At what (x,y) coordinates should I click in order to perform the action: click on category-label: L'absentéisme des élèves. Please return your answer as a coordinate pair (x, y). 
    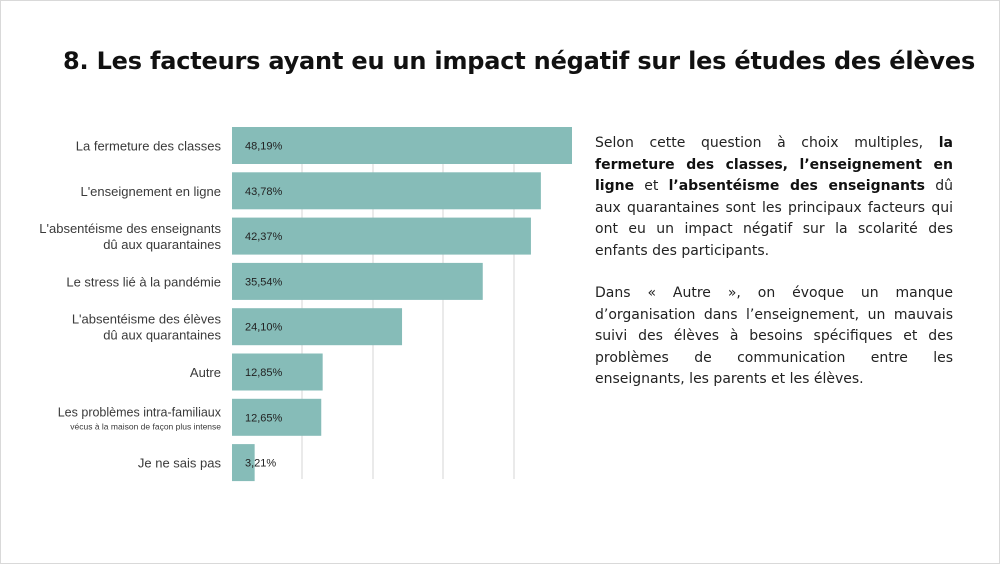
    Looking at the image, I should click on (147, 319).